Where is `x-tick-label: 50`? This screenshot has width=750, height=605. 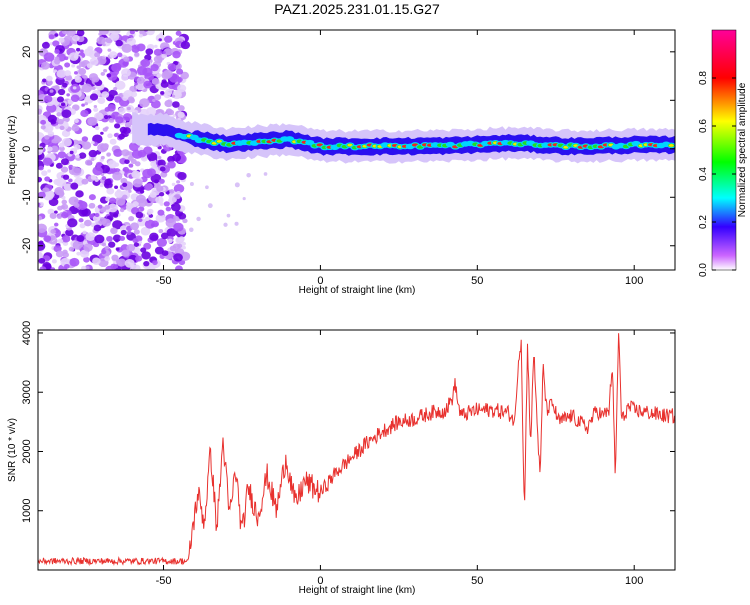 x-tick-label: 50 is located at coordinates (477, 281).